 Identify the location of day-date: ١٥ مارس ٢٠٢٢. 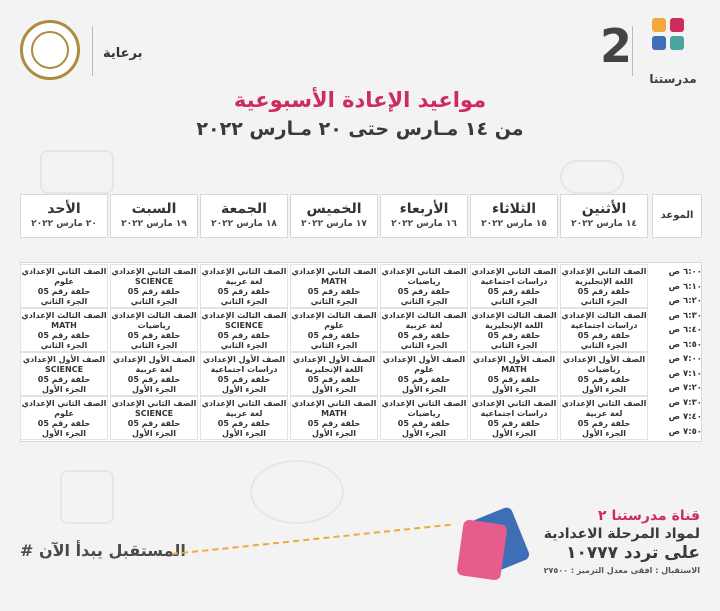
(514, 224).